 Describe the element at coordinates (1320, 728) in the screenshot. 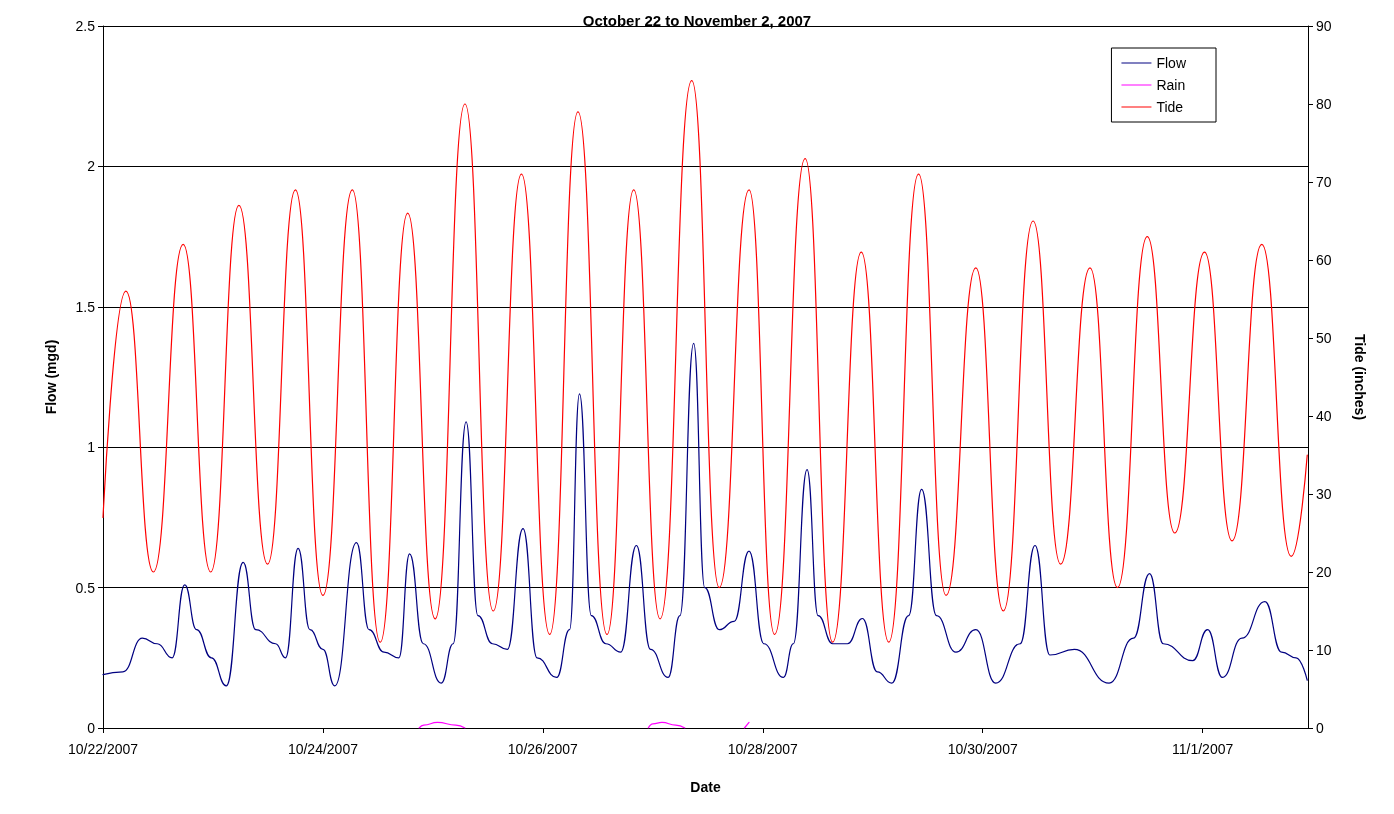

I see `y2-tick-label: 0` at that location.